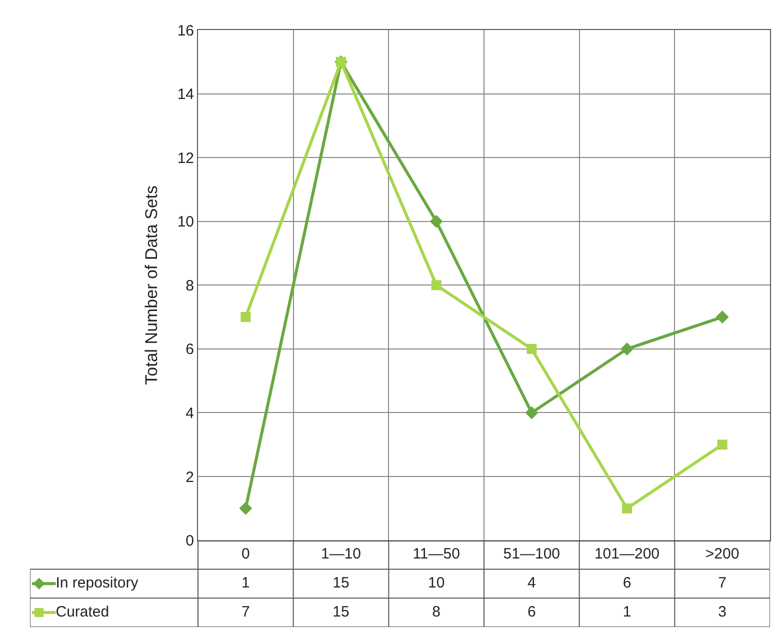 The height and width of the screenshot is (641, 776). Describe the element at coordinates (151, 285) in the screenshot. I see `y-axis-title: Total Number of Data Sets` at that location.